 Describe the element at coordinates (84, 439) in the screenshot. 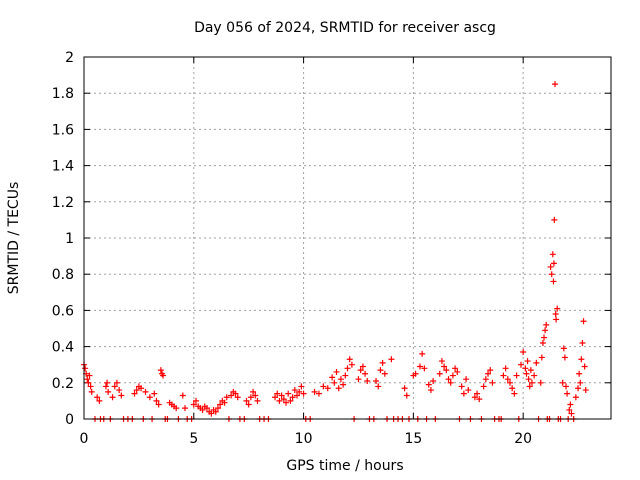

I see `x-tick-label: 0` at that location.